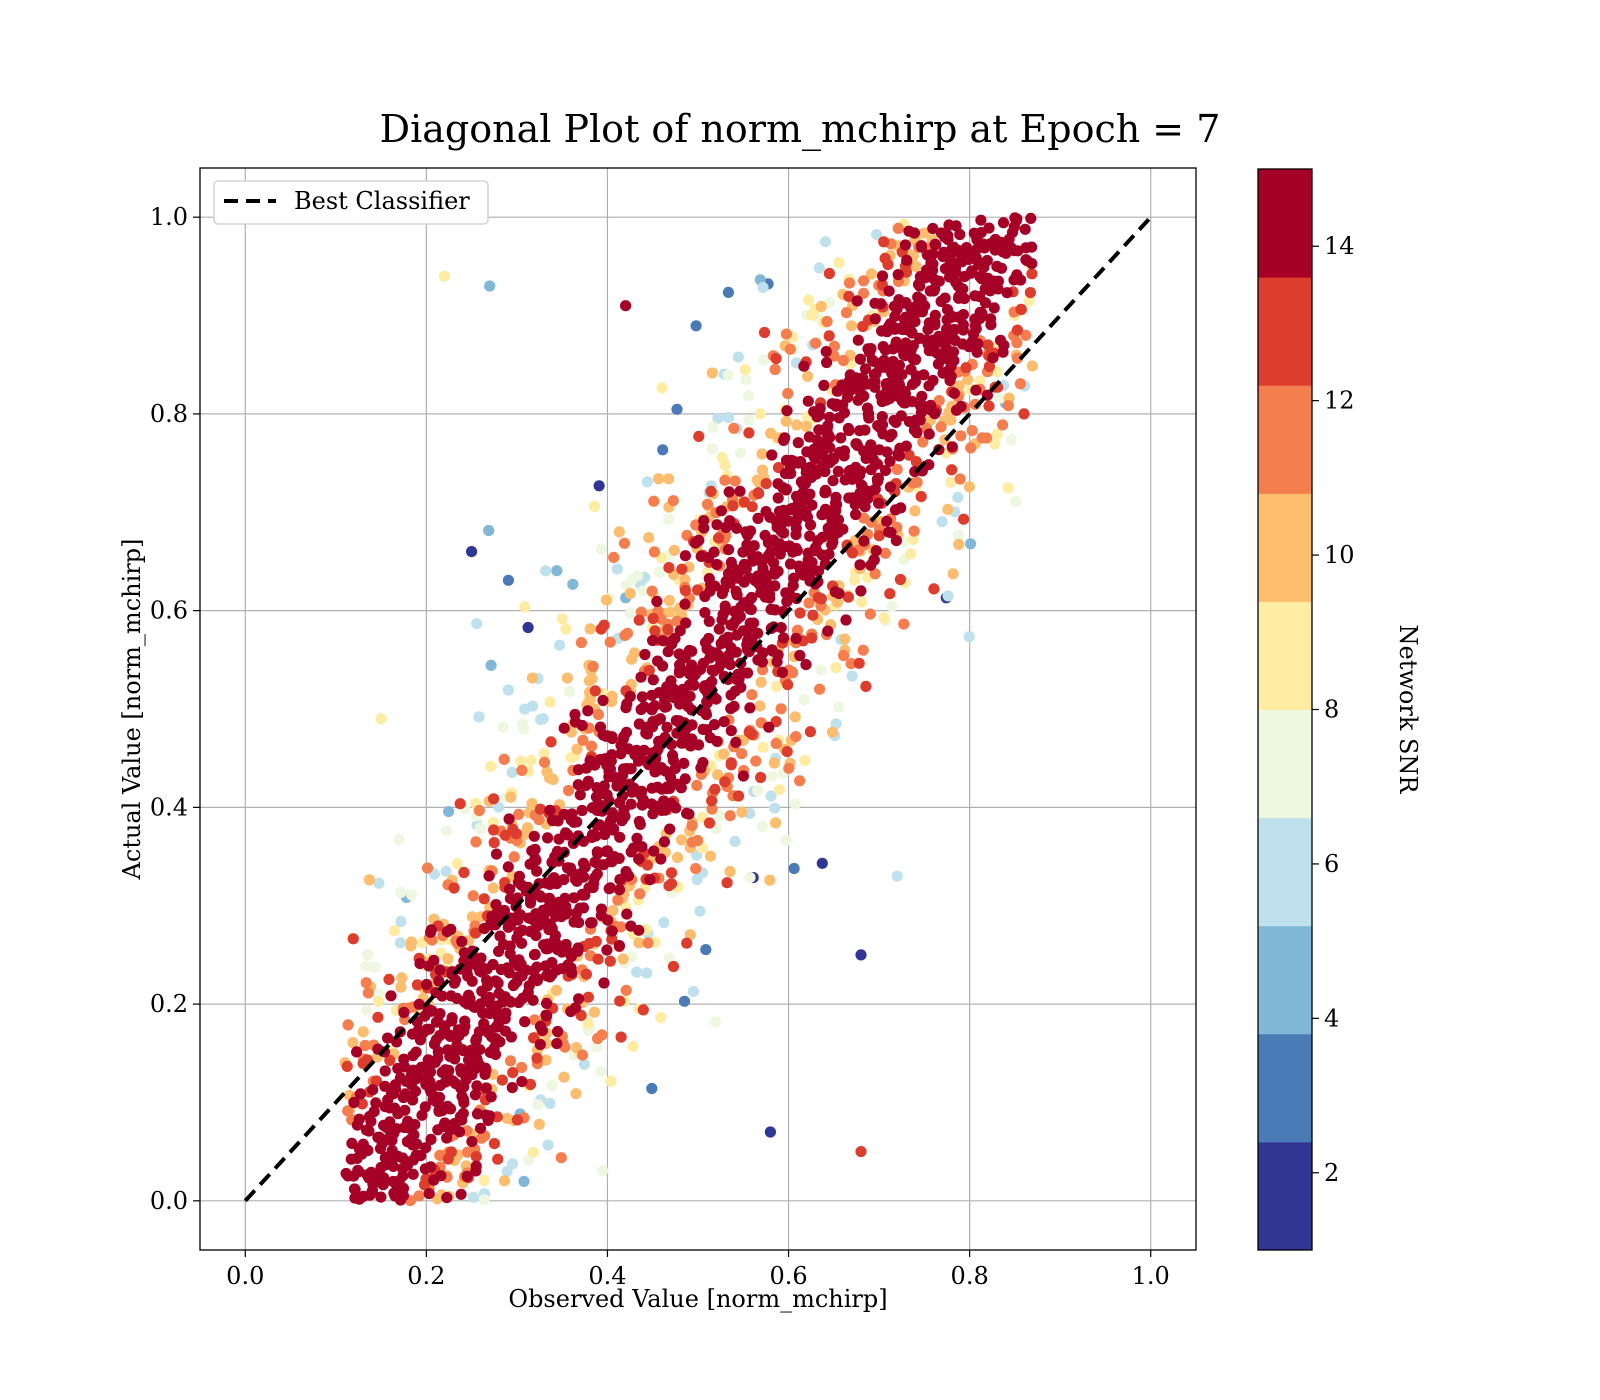 The image size is (1600, 1400). Describe the element at coordinates (1339, 246) in the screenshot. I see `colorbar-tick-label: 14` at that location.